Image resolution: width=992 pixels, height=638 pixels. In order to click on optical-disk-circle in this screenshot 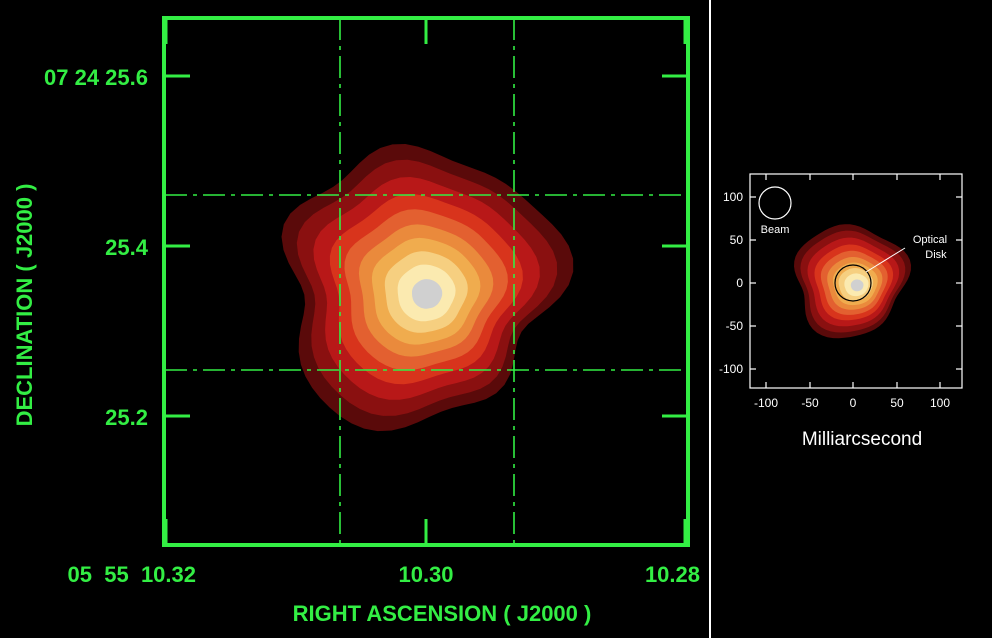, I will do `click(853, 283)`.